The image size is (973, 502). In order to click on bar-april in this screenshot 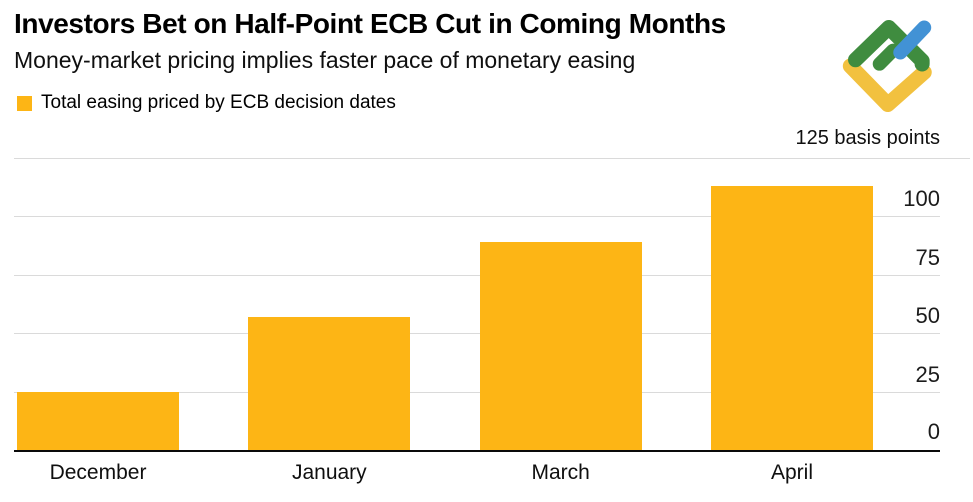, I will do `click(791, 318)`.